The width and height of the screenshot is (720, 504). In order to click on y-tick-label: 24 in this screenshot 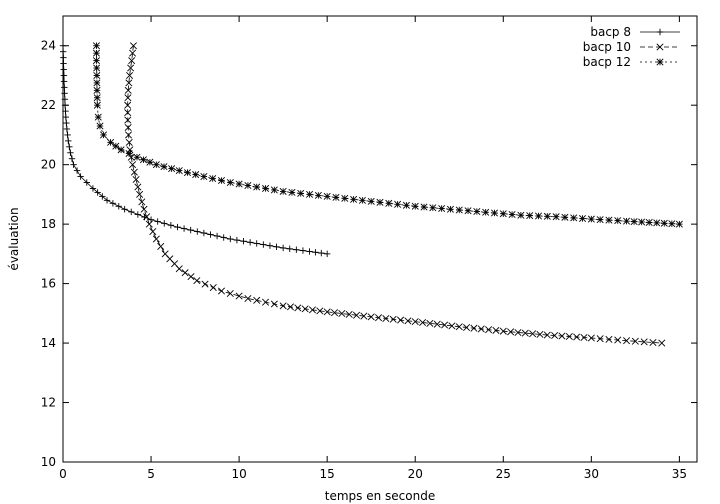, I will do `click(48, 46)`.